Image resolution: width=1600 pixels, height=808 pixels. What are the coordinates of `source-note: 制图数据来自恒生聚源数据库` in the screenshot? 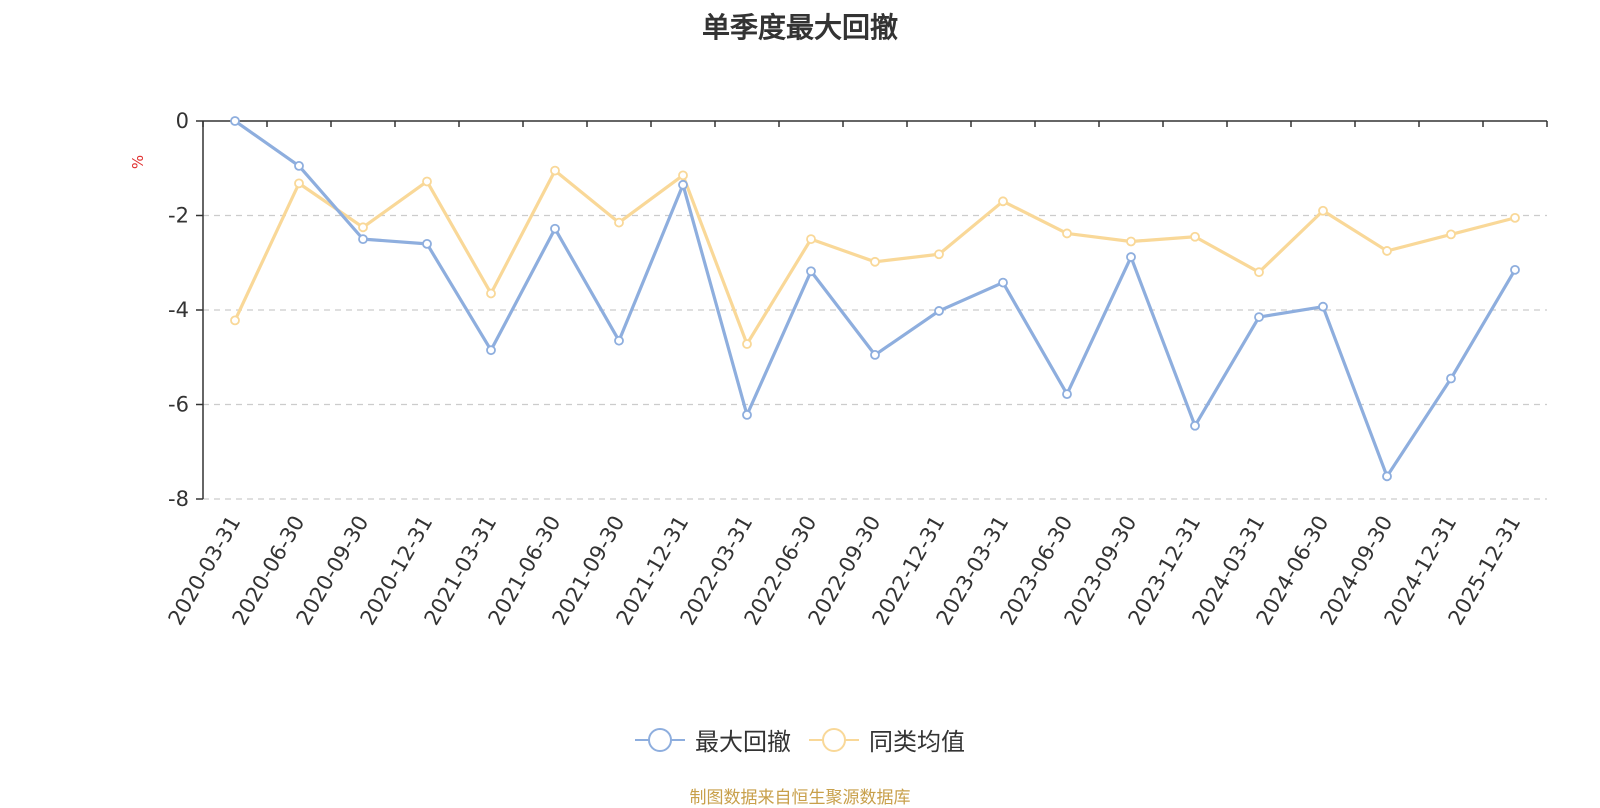 It's located at (800, 798).